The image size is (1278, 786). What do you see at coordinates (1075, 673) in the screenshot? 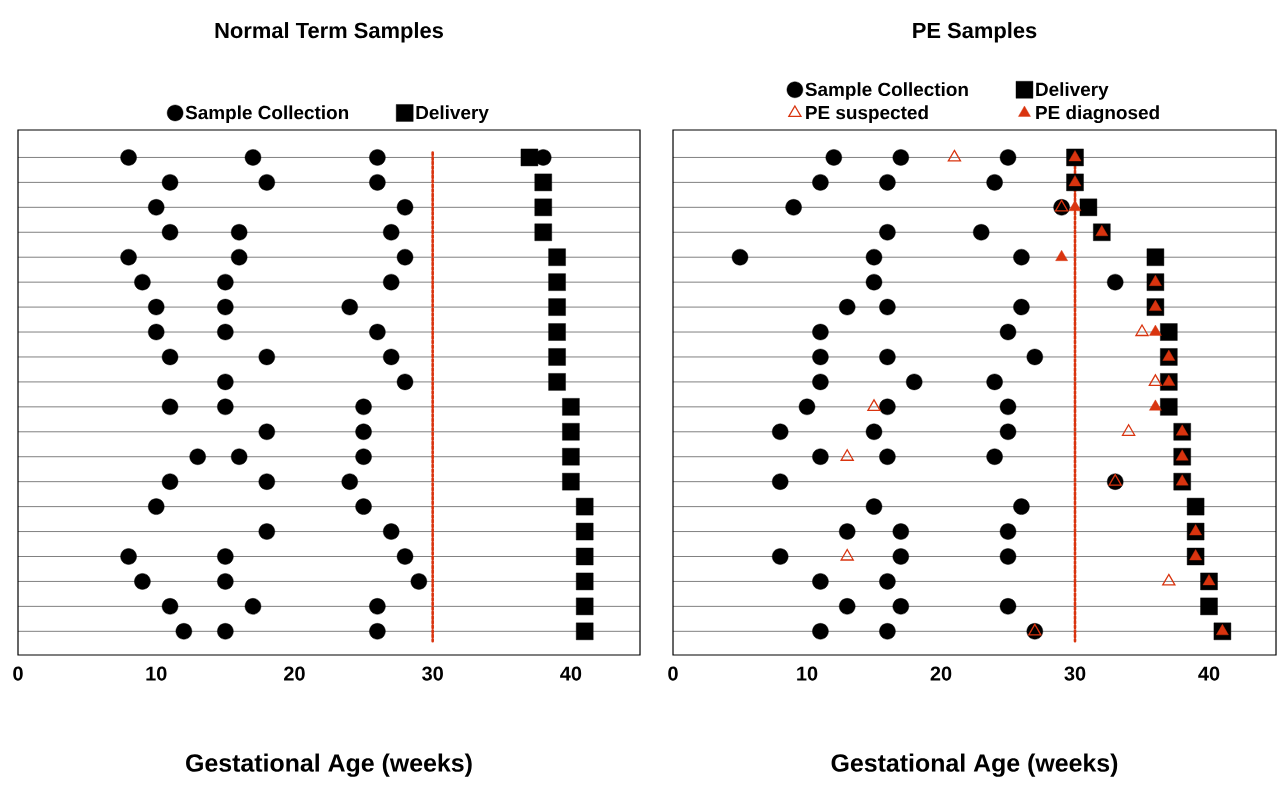
I see `x-tick-label: 30` at bounding box center [1075, 673].